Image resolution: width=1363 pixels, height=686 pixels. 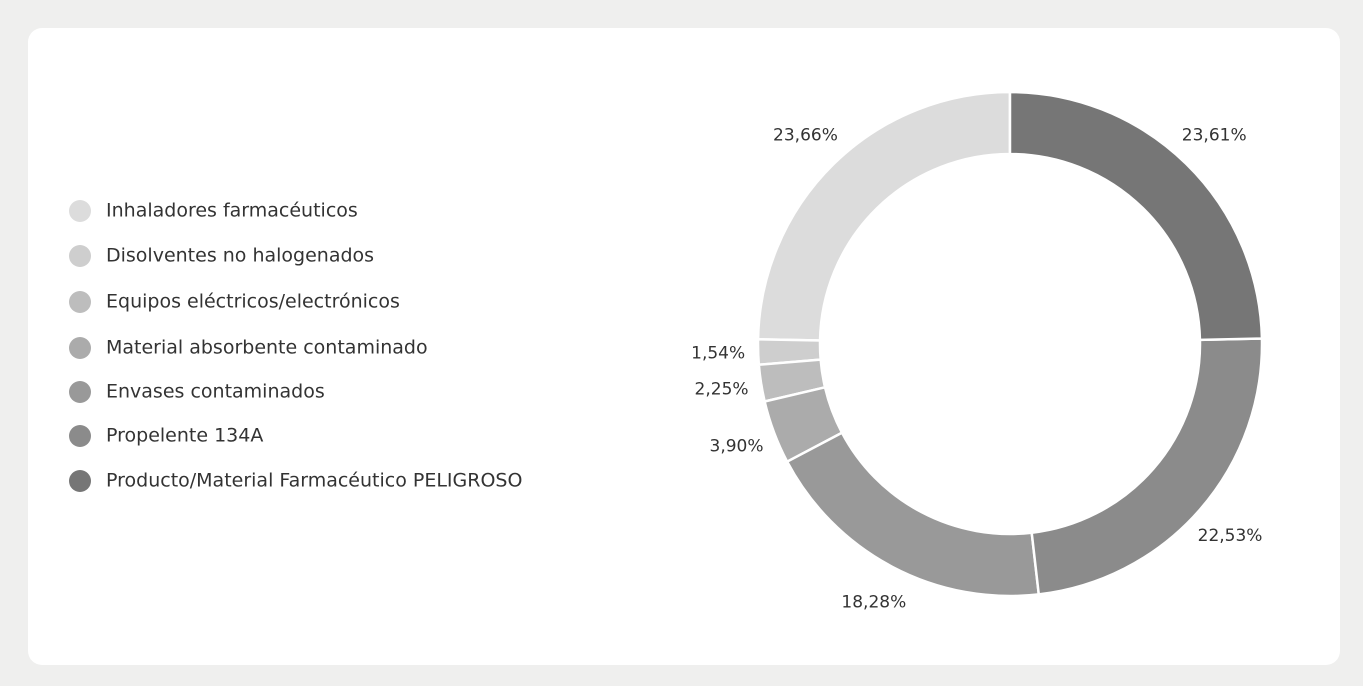 What do you see at coordinates (722, 389) in the screenshot?
I see `value-label: 2,25%` at bounding box center [722, 389].